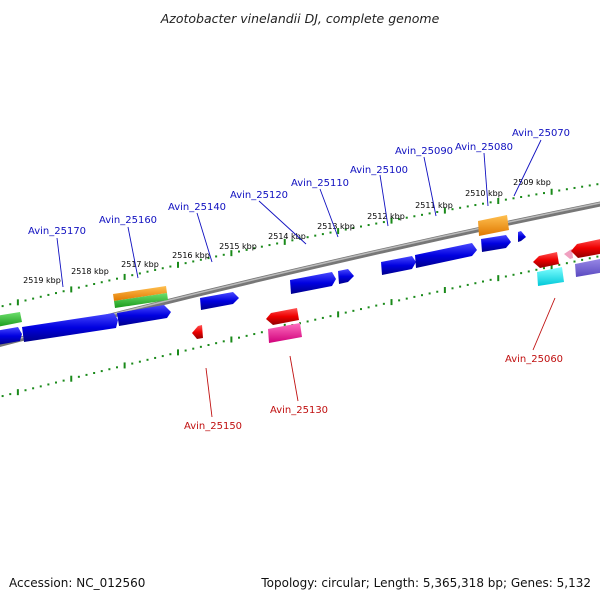  Describe the element at coordinates (197, 207) in the screenshot. I see `gene-label: Avin_25140` at that location.